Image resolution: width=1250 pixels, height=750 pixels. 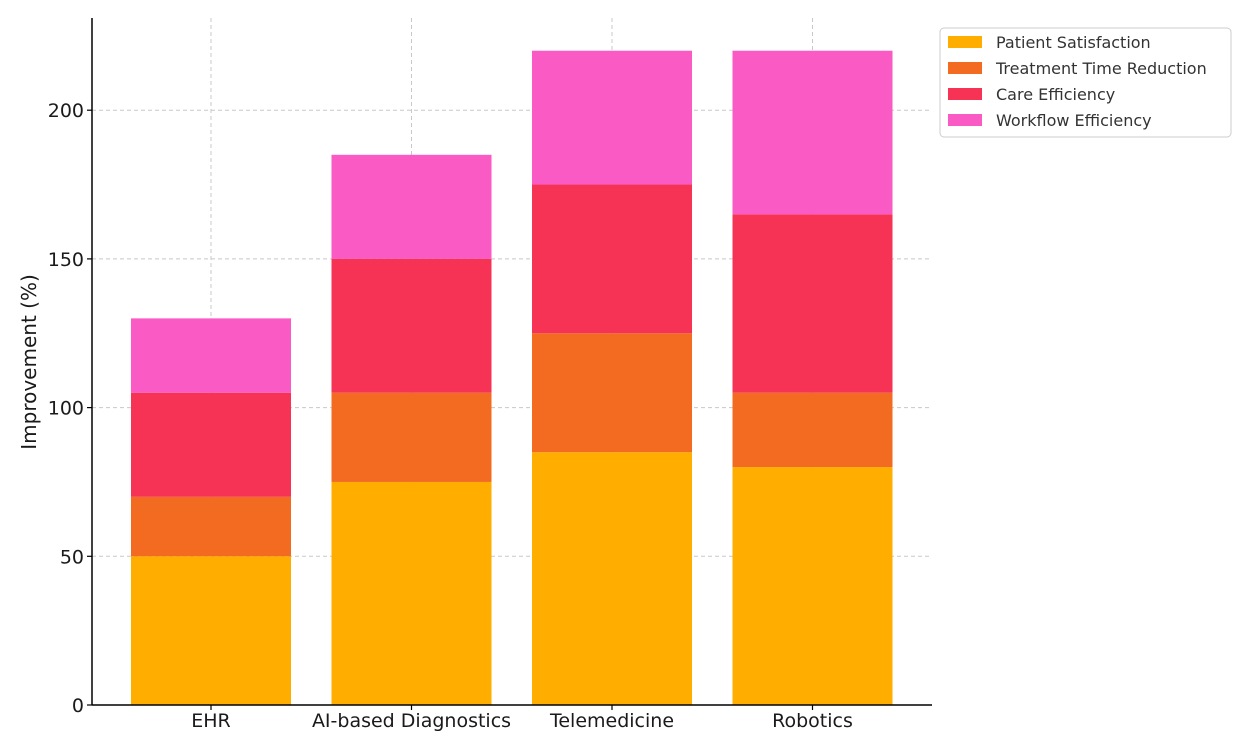 What do you see at coordinates (211, 526) in the screenshot?
I see `bar-ehr-treatment-time-reduction` at bounding box center [211, 526].